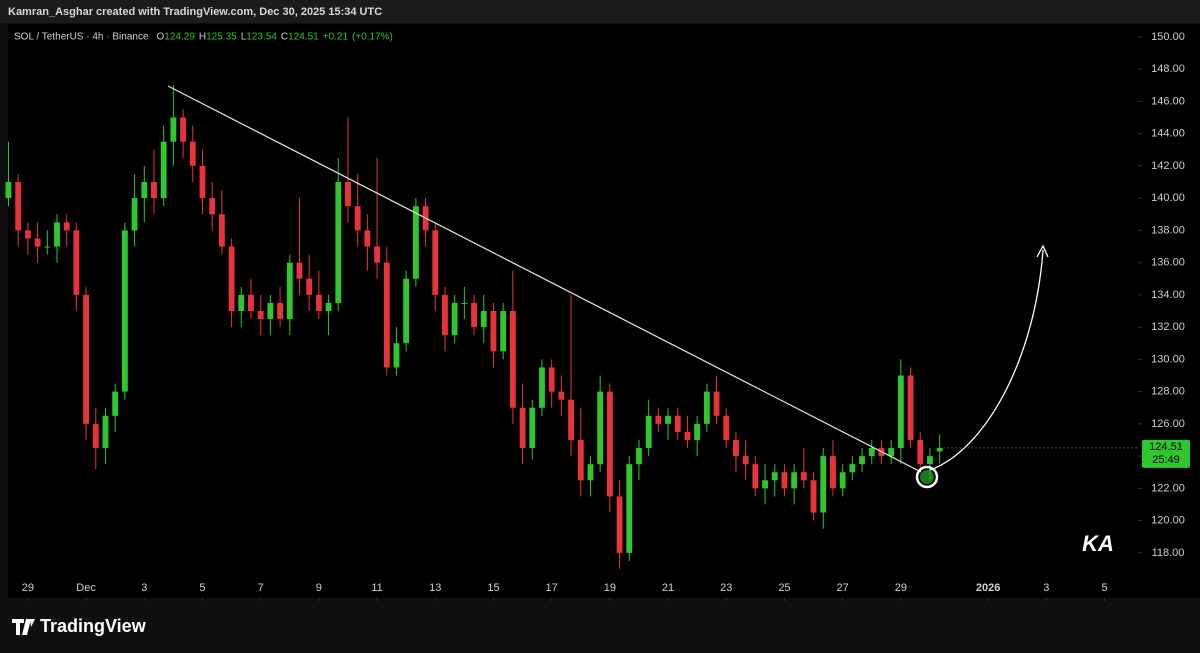 This screenshot has width=1200, height=653. What do you see at coordinates (1168, 392) in the screenshot?
I see `y-tick-label: 128.00` at bounding box center [1168, 392].